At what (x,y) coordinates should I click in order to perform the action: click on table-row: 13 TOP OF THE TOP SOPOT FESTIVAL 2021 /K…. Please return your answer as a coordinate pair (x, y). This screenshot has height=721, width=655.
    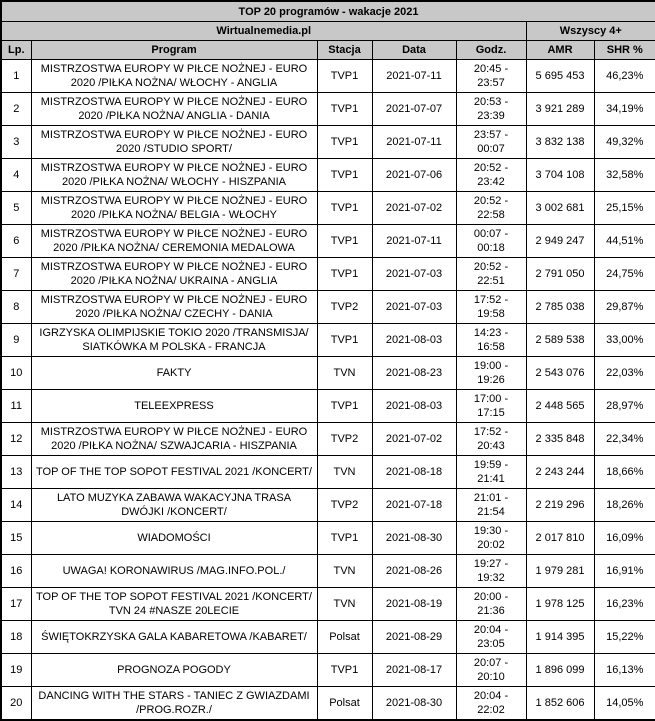
    Looking at the image, I should click on (327, 472).